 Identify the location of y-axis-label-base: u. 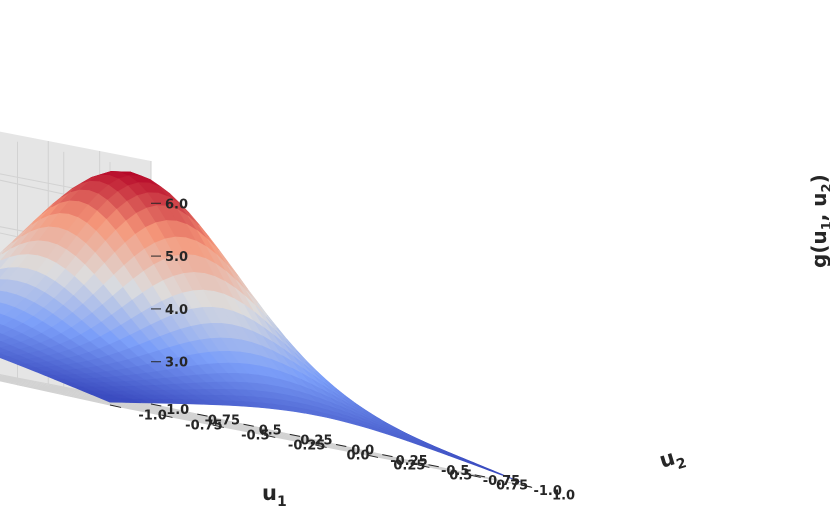
(666, 458).